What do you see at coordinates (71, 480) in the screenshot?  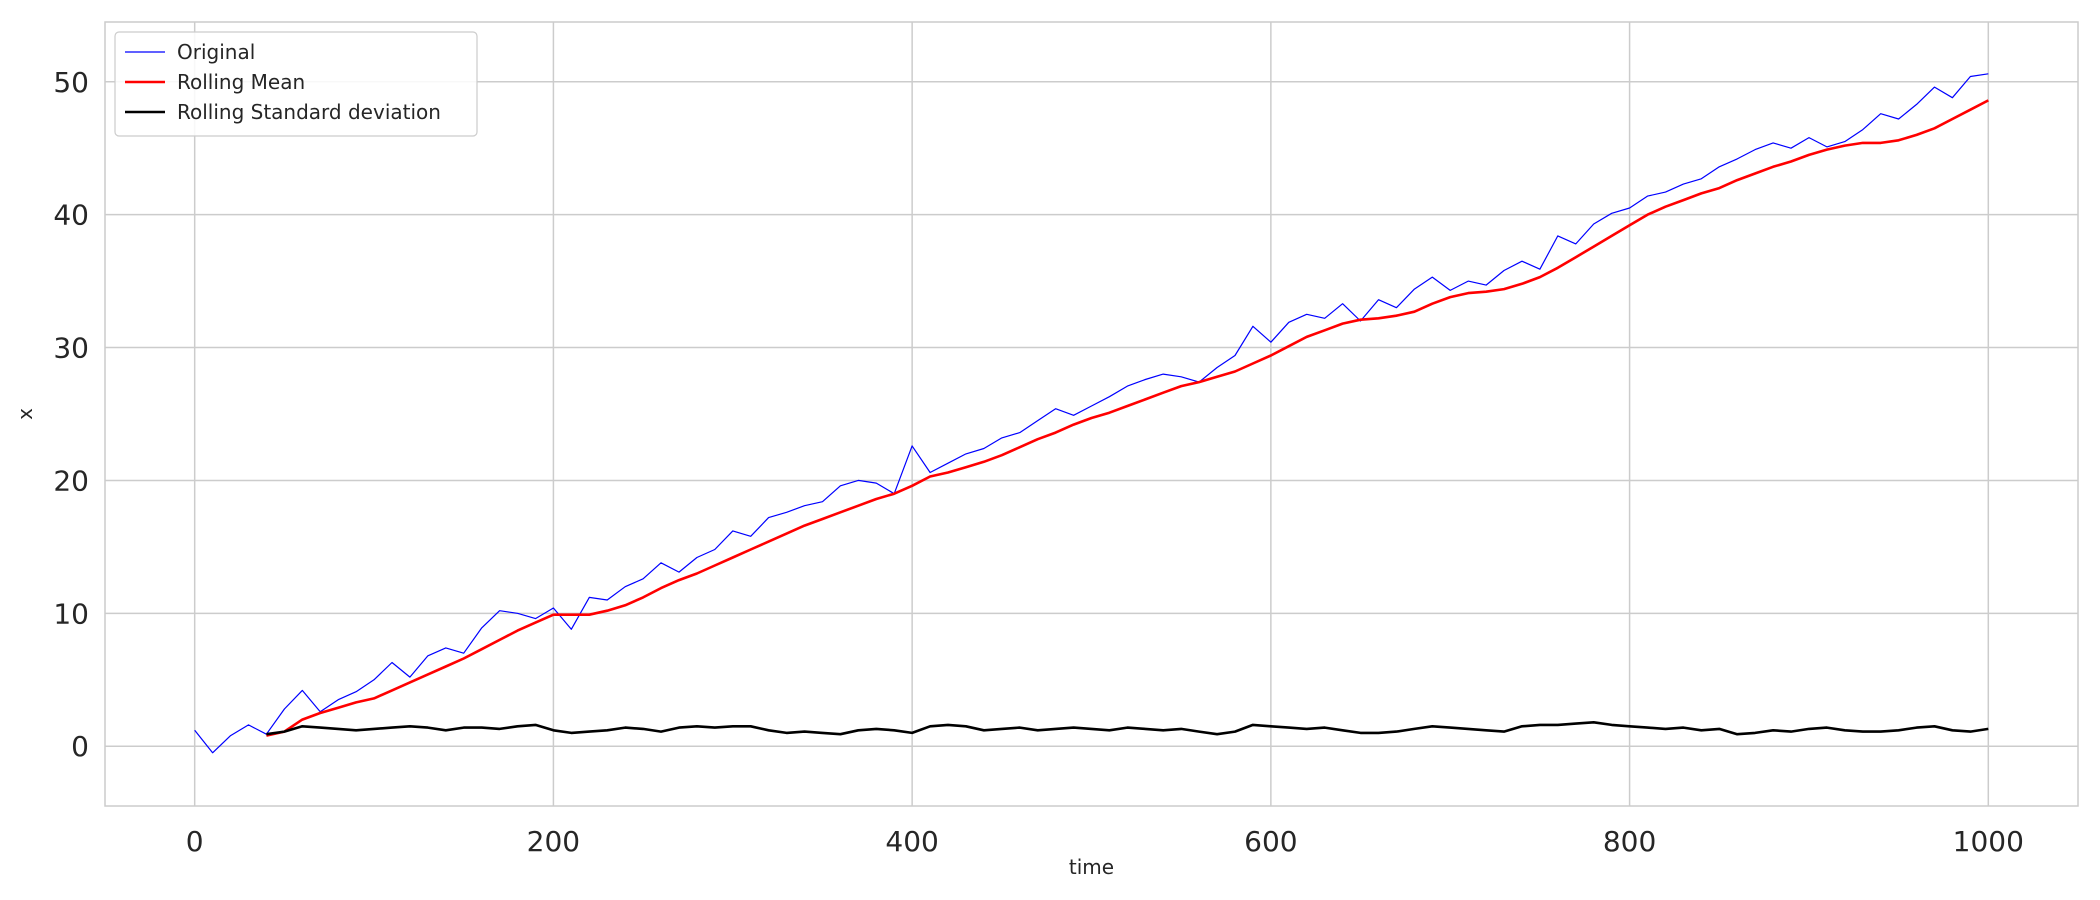 I see `y-tick-label: 20` at bounding box center [71, 480].